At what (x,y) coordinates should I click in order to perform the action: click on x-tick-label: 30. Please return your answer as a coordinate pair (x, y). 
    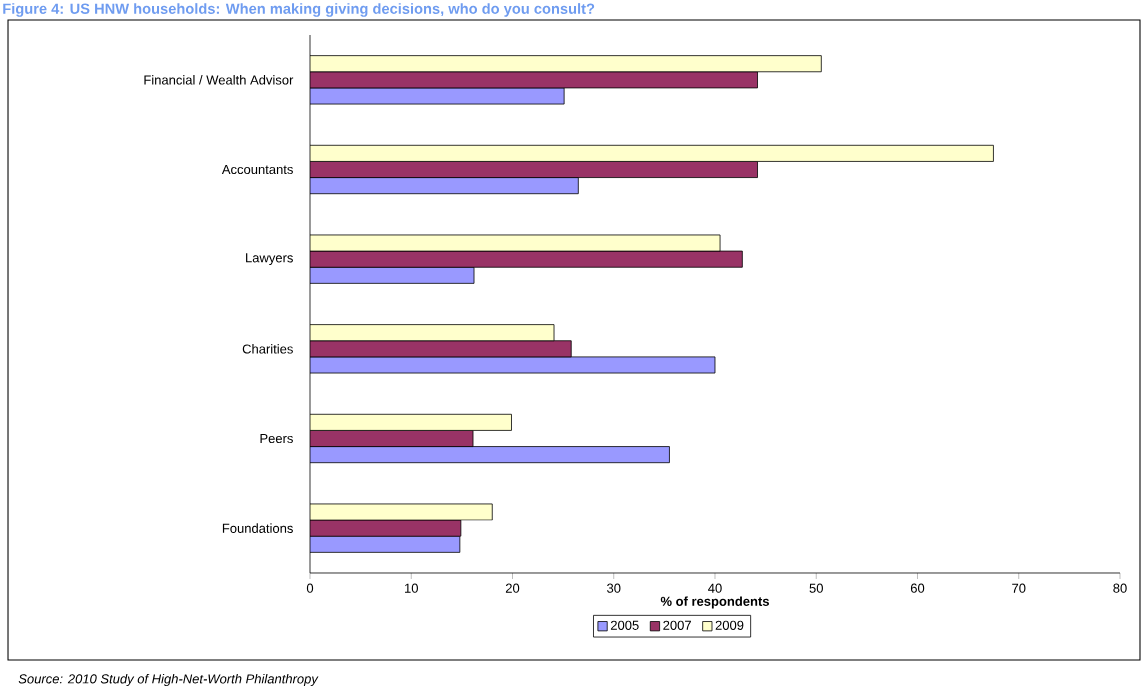
    Looking at the image, I should click on (614, 588).